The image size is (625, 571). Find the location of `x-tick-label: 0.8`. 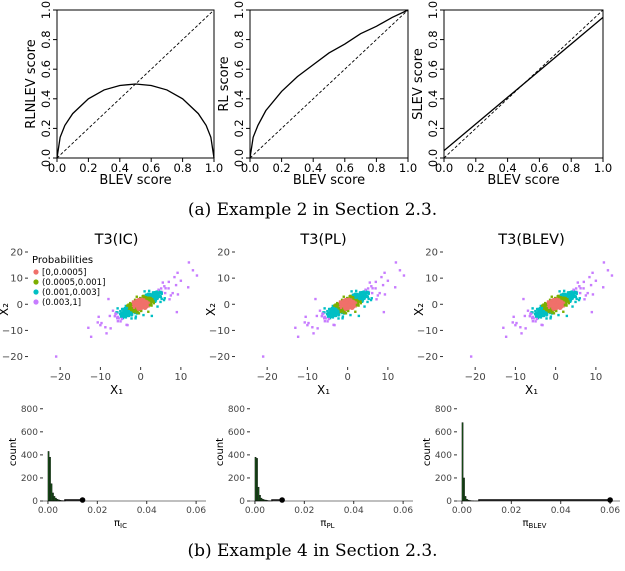

x-tick-label: 0.8 is located at coordinates (182, 168).